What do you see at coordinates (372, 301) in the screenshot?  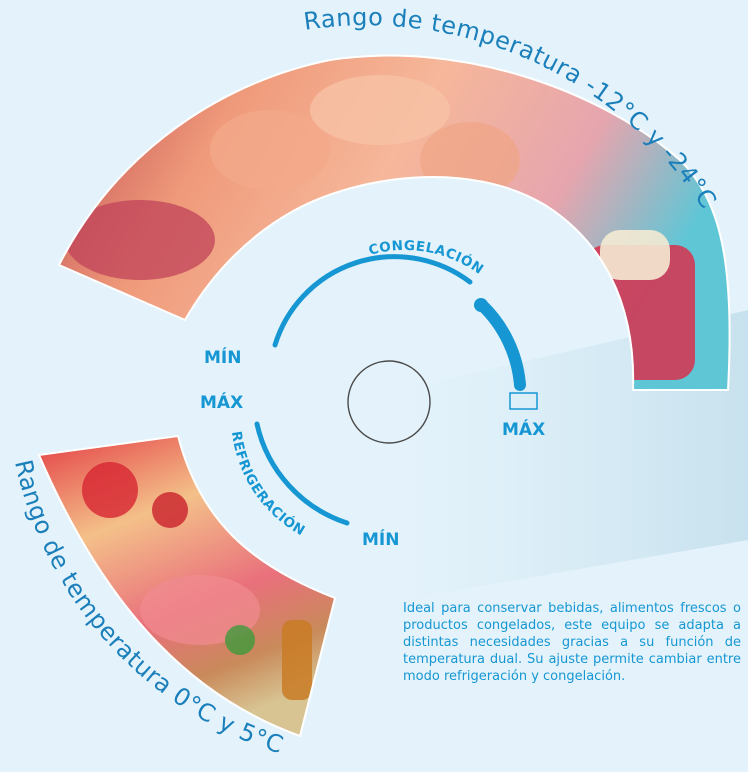 I see `freeze-arc` at bounding box center [372, 301].